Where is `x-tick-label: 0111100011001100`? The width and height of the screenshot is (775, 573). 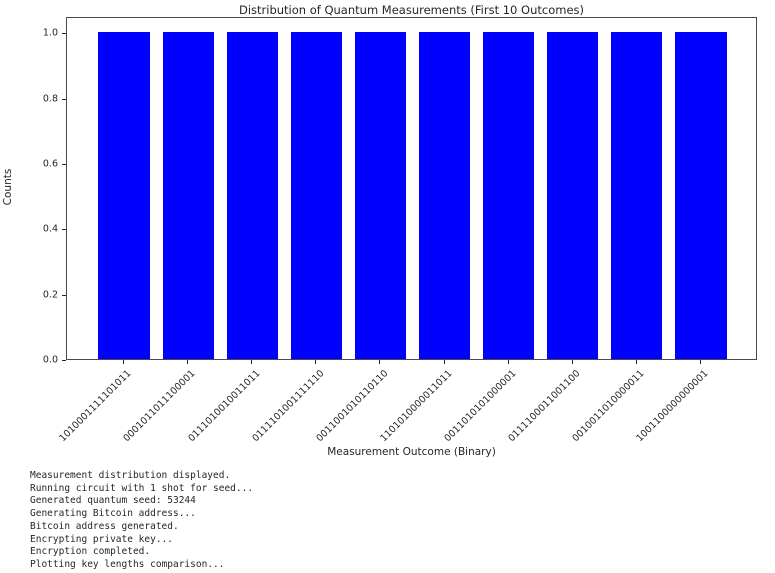
x-tick-label: 0111100011001100 is located at coordinates (544, 406).